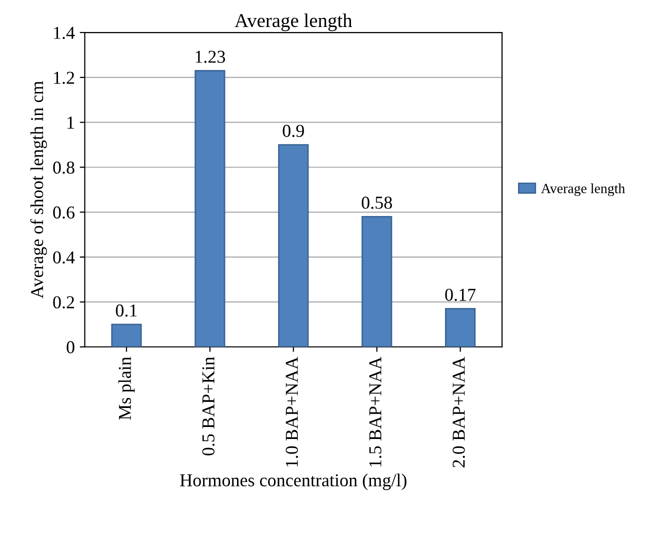 The width and height of the screenshot is (652, 542). What do you see at coordinates (375, 411) in the screenshot?
I see `x-tick-label: 1.5 BAP+NAA` at bounding box center [375, 411].